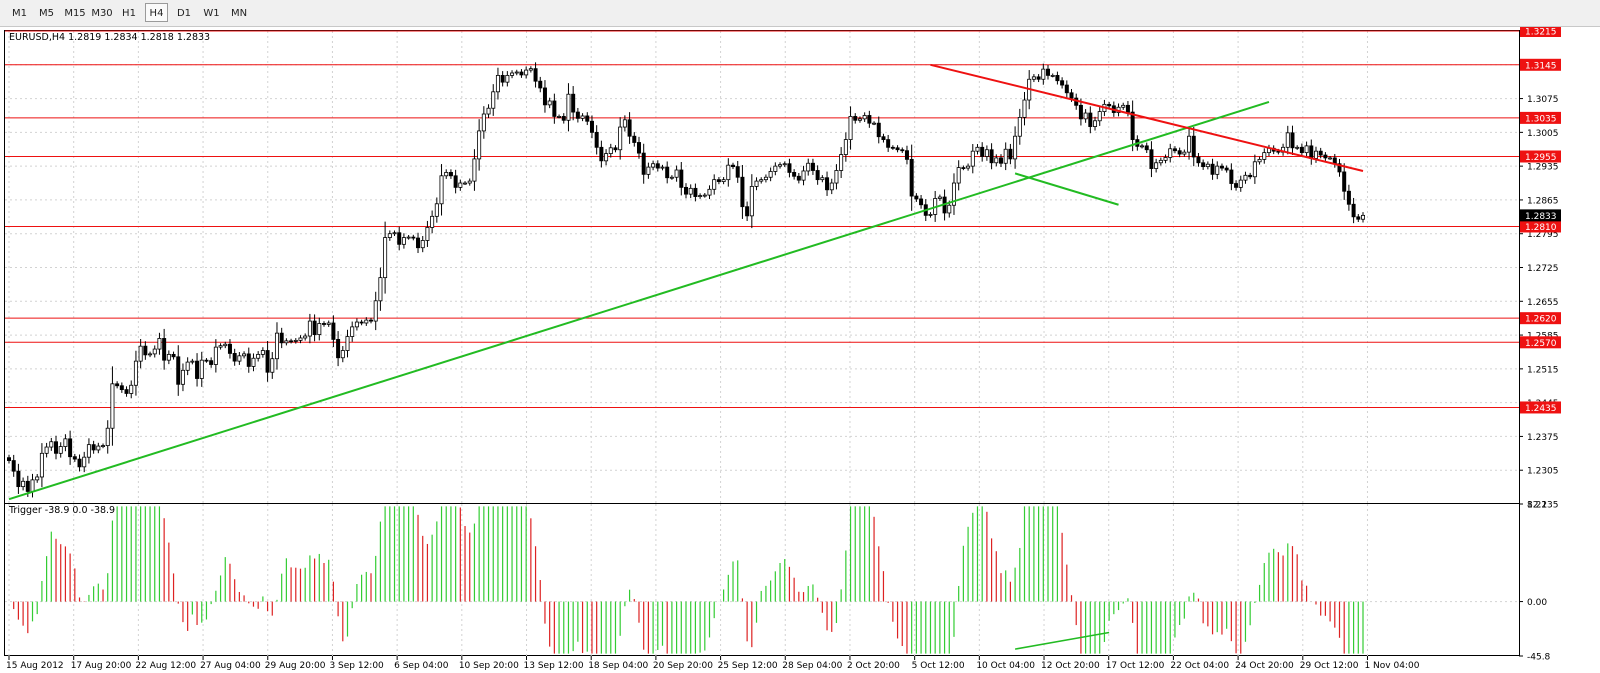  Describe the element at coordinates (489, 666) in the screenshot. I see `x-tick-label: 10 Sep 20:00` at that location.